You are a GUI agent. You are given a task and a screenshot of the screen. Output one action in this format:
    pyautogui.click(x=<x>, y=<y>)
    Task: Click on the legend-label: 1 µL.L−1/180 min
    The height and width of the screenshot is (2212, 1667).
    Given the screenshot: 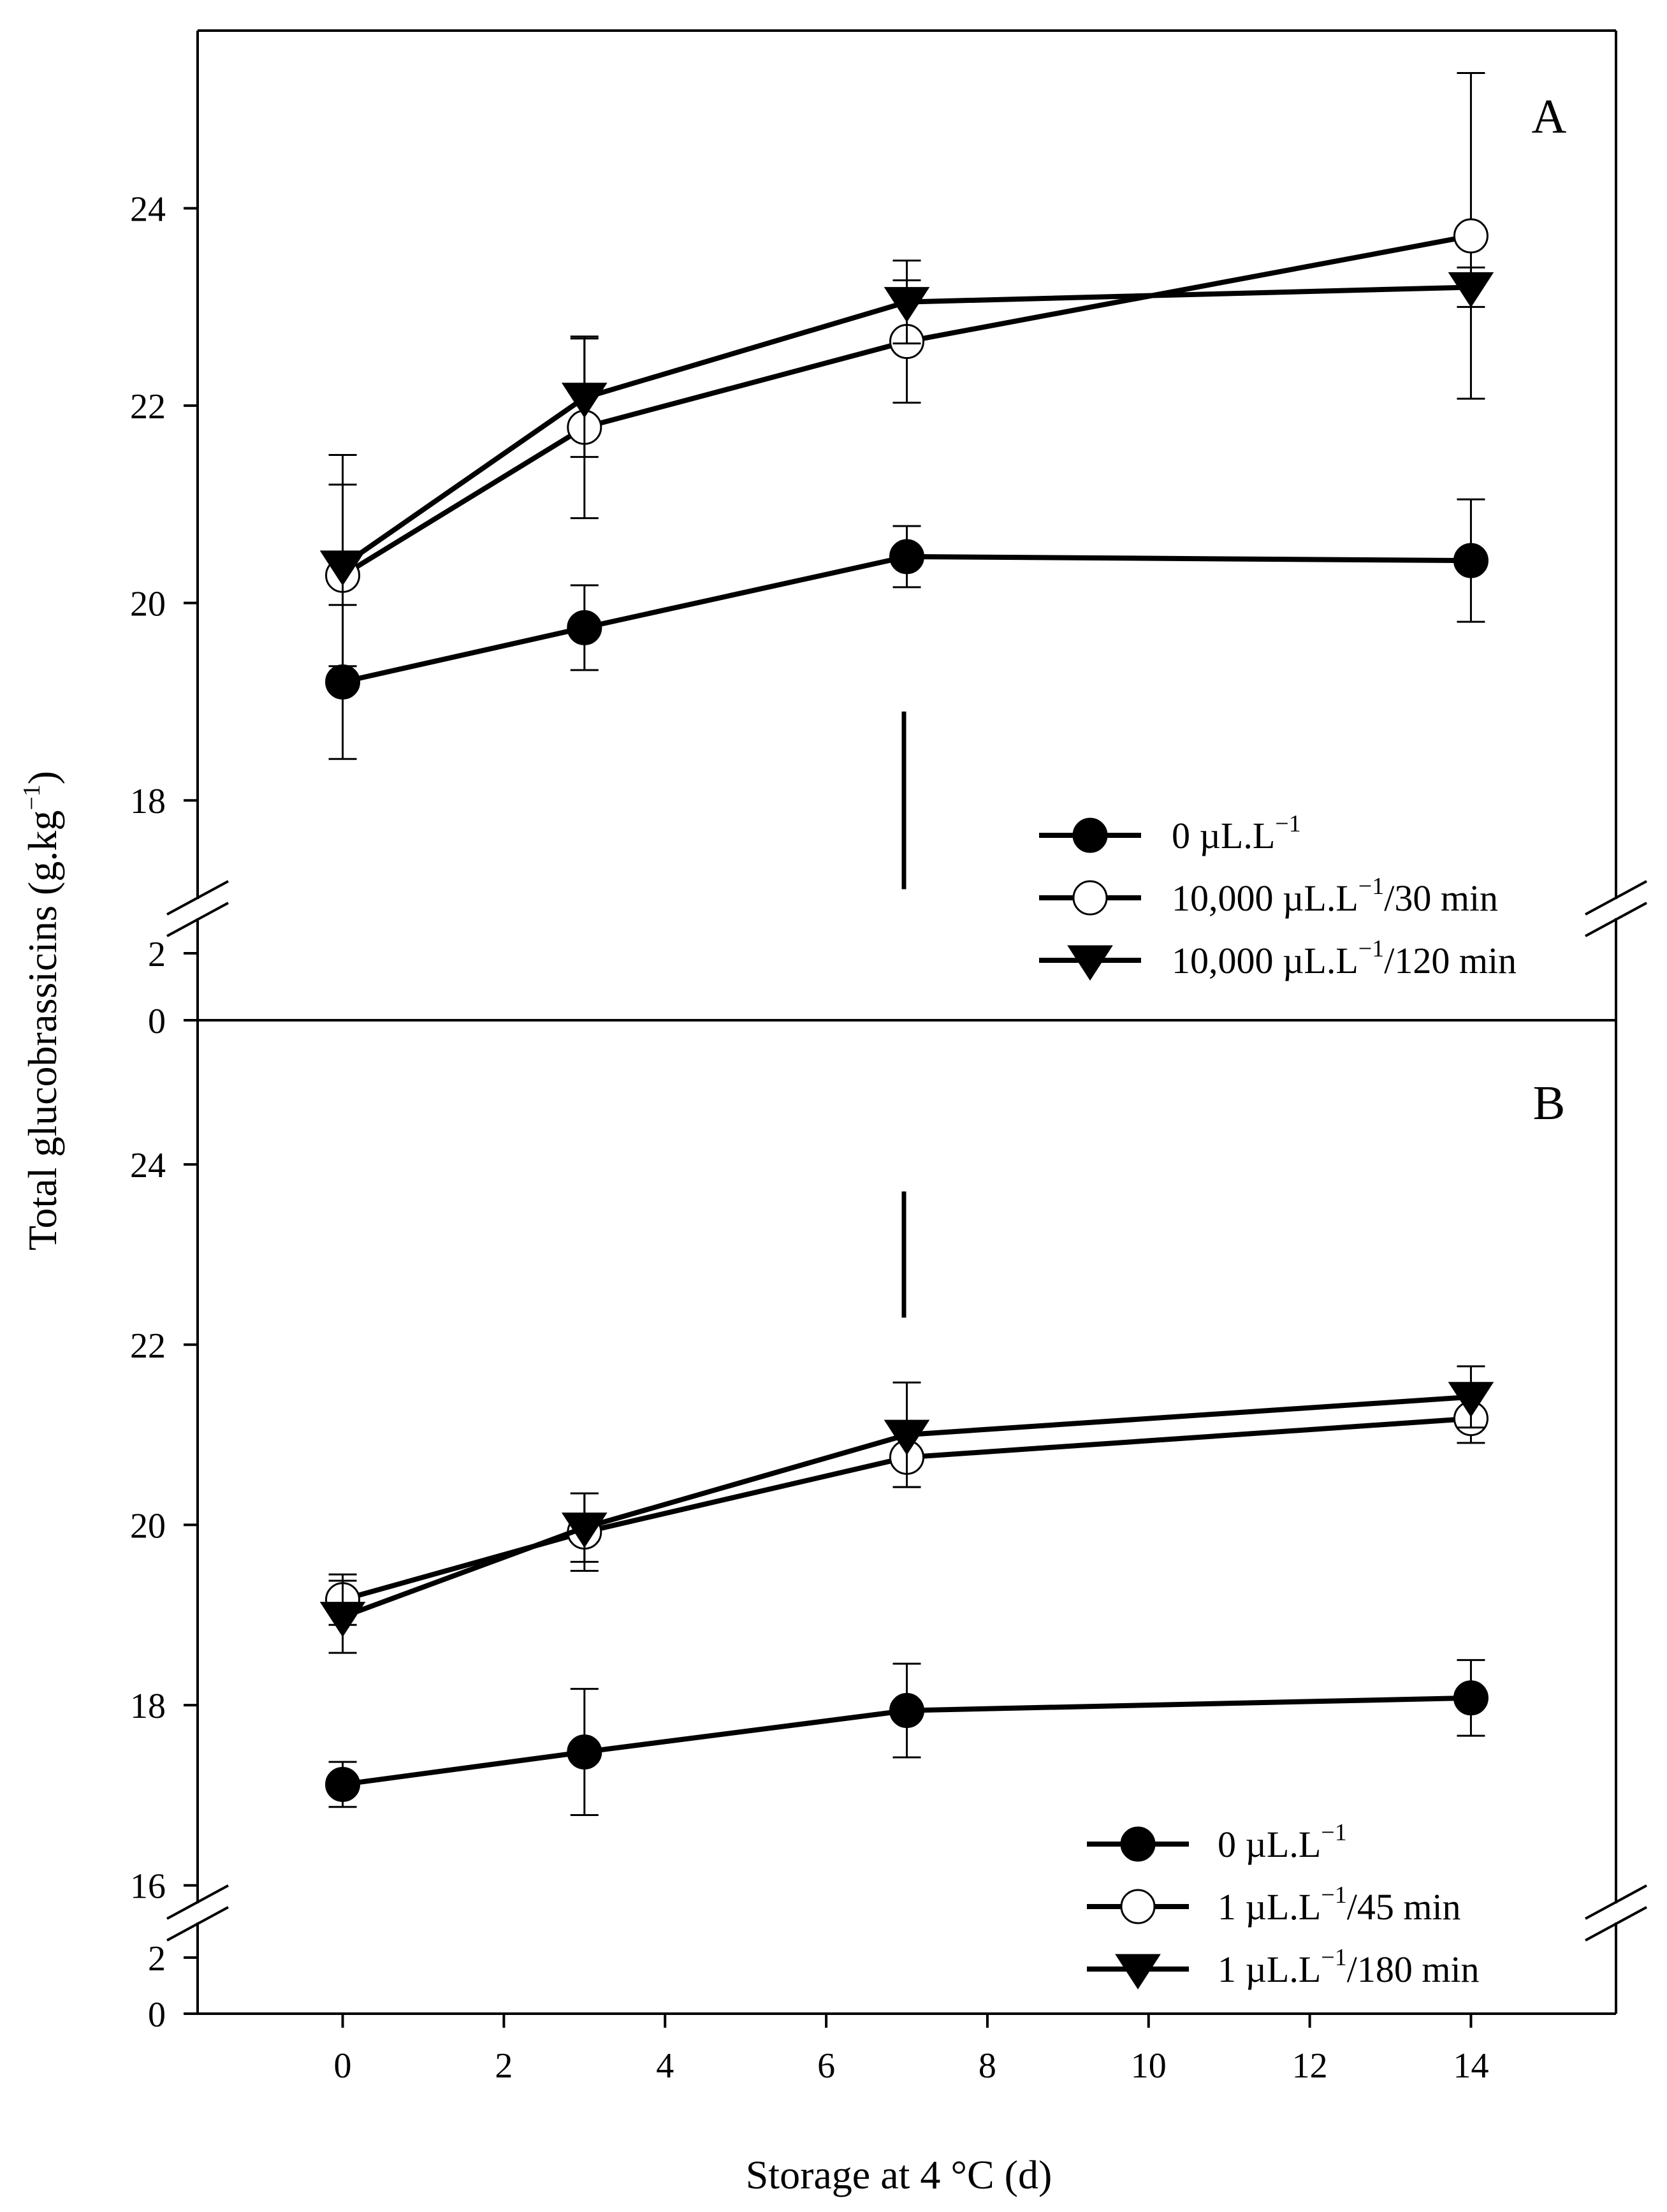 What is the action you would take?
    pyautogui.click(x=1349, y=1967)
    